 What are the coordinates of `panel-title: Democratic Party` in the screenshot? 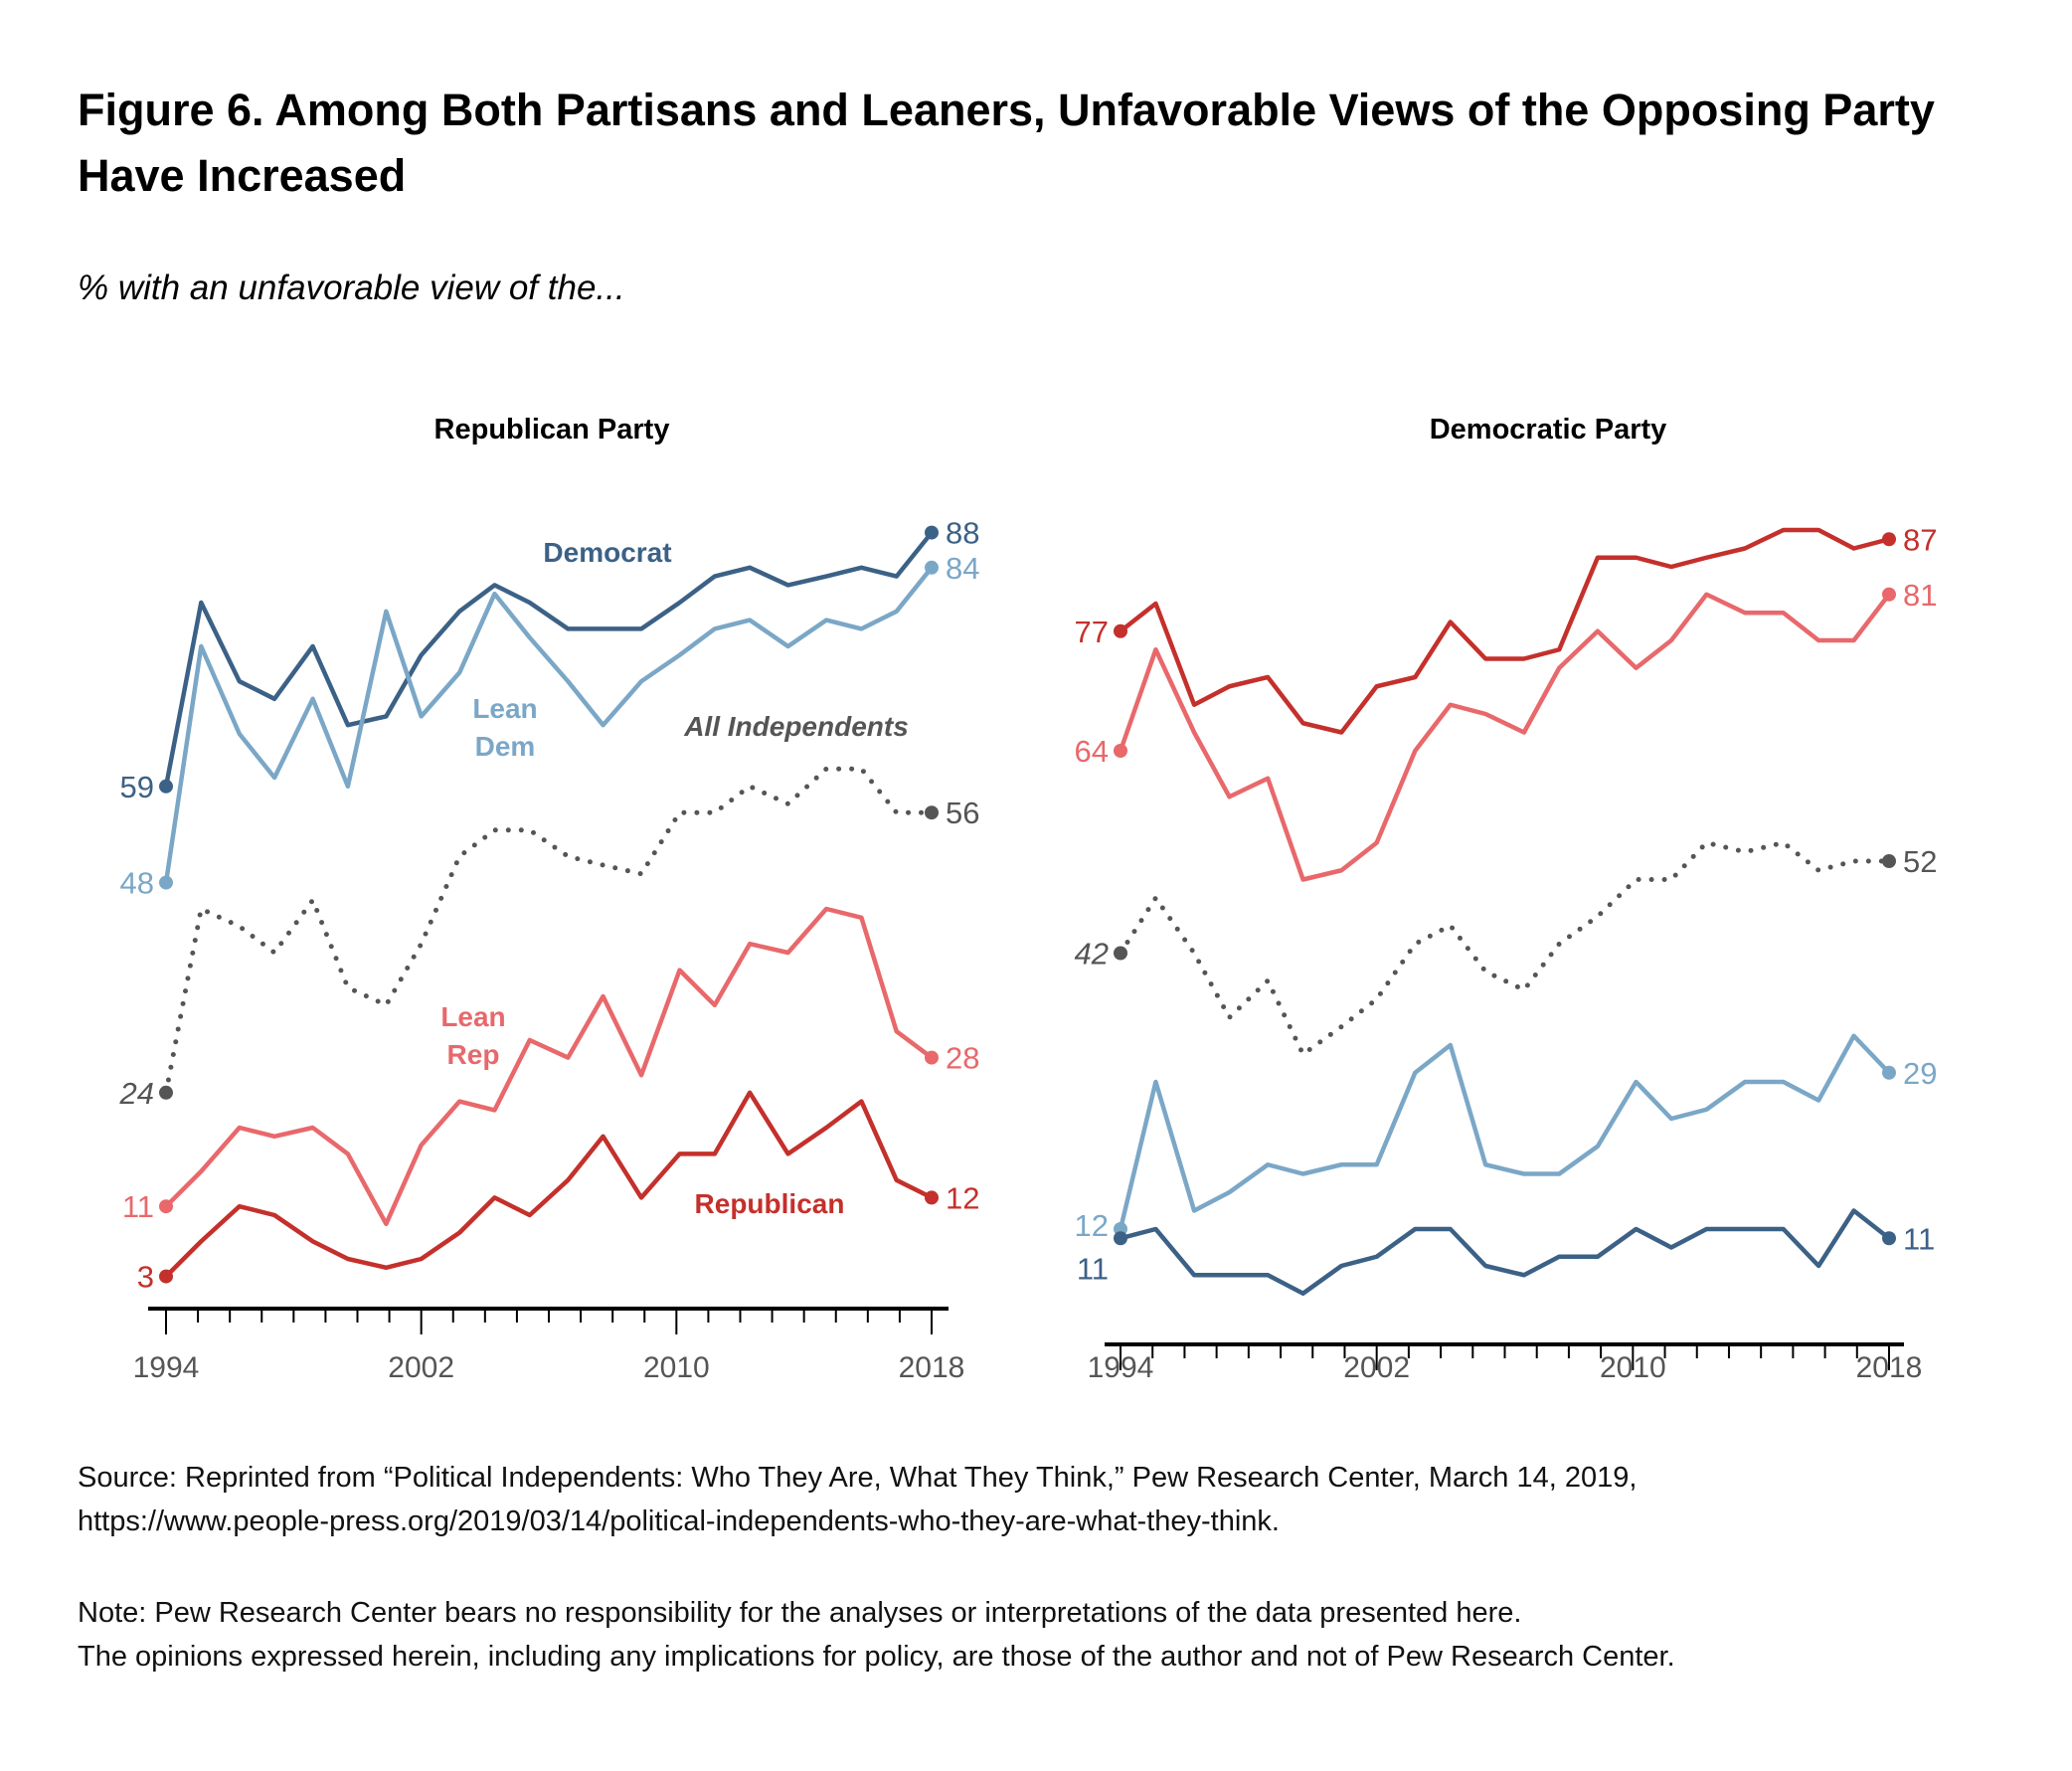 It's located at (1549, 430).